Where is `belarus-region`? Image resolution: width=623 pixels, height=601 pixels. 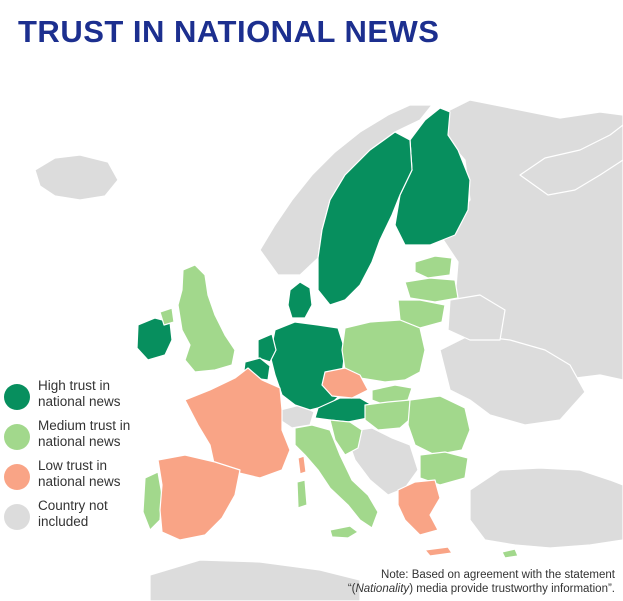 belarus-region is located at coordinates (476, 317).